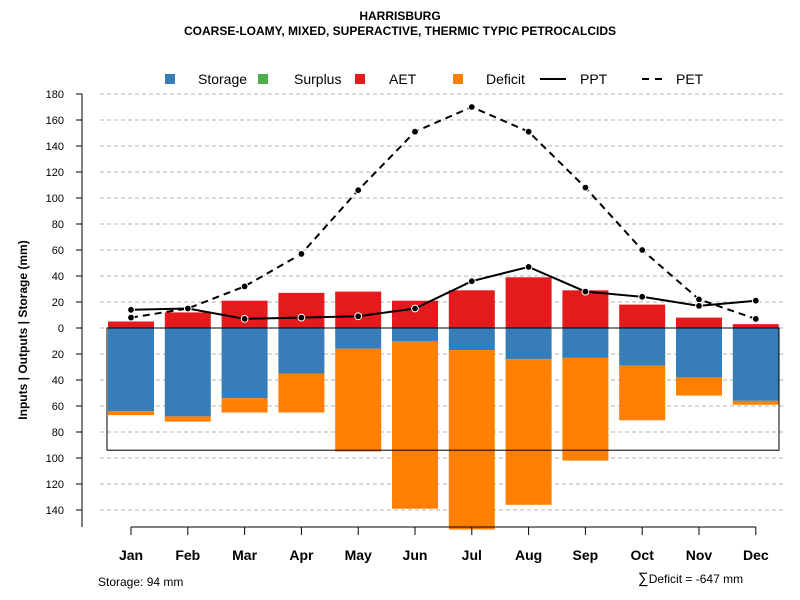 This screenshot has width=800, height=600. What do you see at coordinates (443, 292) in the screenshot?
I see `ppt-line` at bounding box center [443, 292].